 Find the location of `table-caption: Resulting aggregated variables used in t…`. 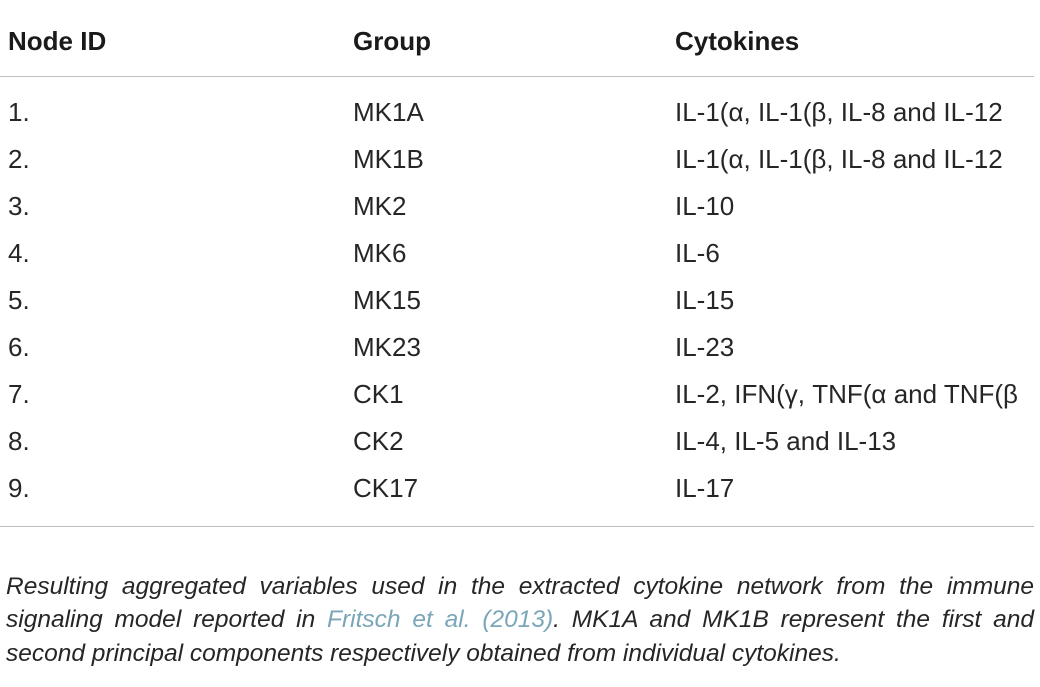

table-caption: Resulting aggregated variables used in t… is located at coordinates (520, 620).